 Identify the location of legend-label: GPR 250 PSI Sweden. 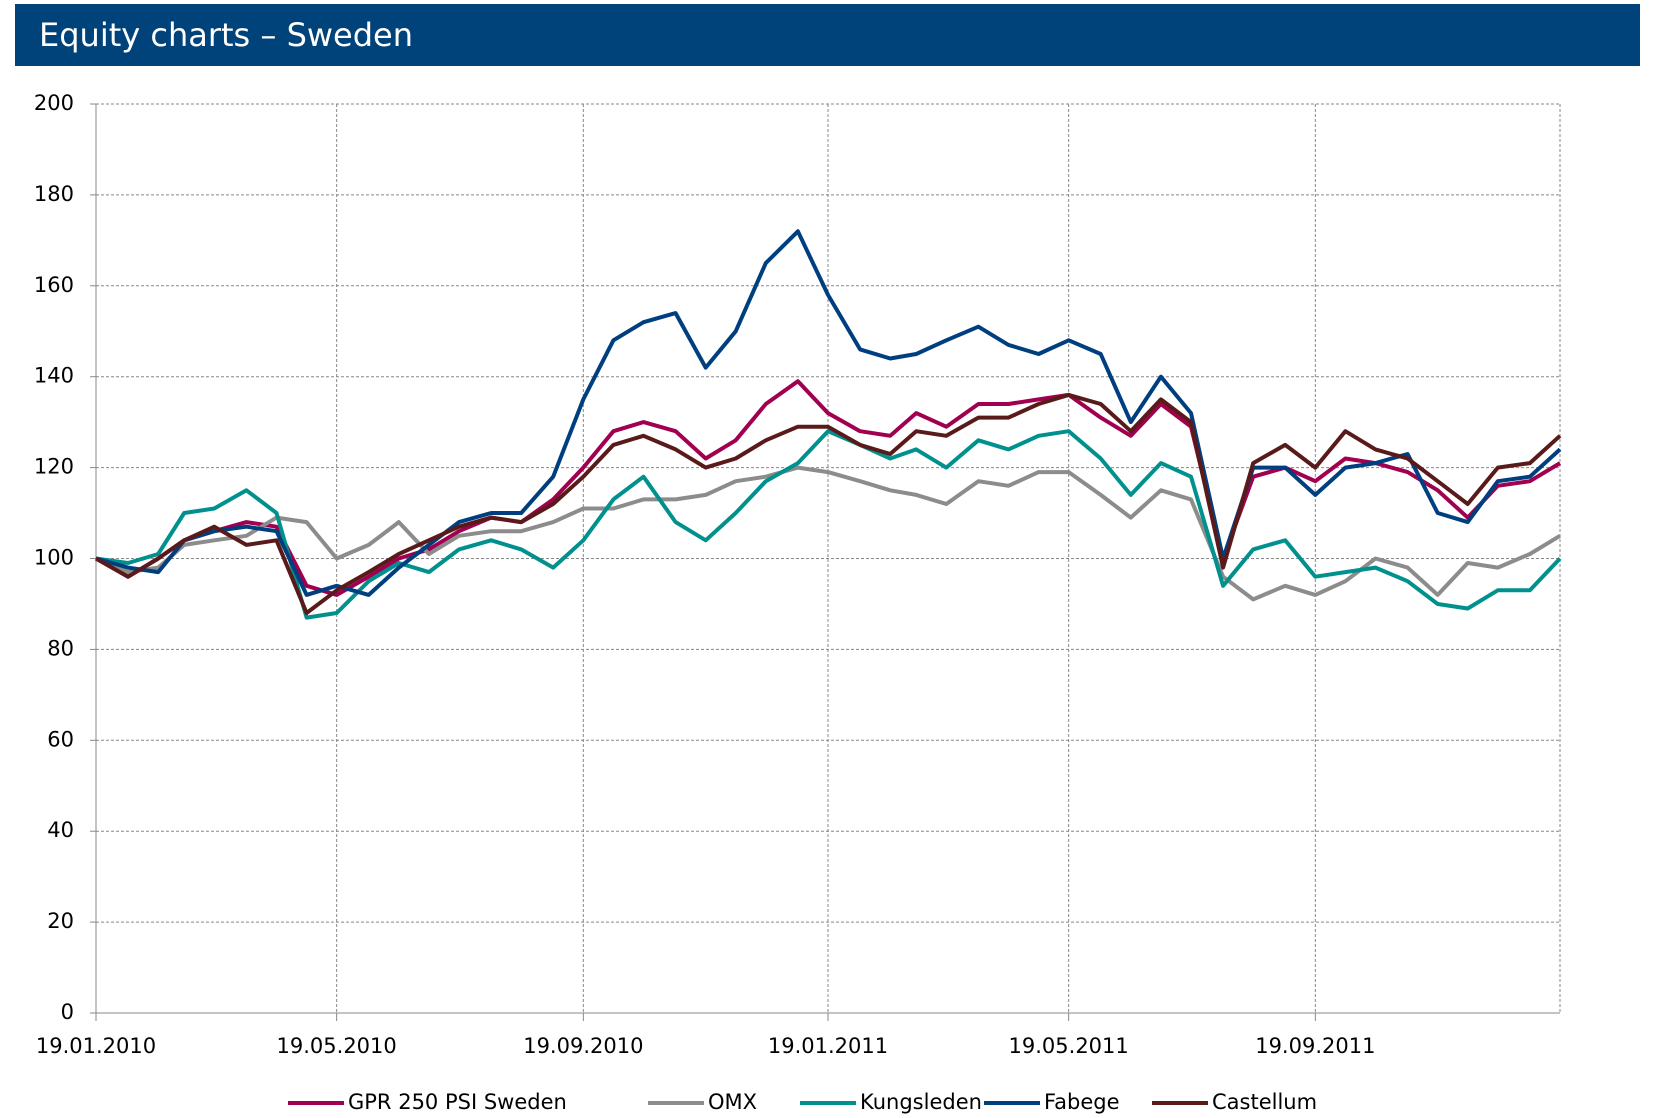
(457, 1102).